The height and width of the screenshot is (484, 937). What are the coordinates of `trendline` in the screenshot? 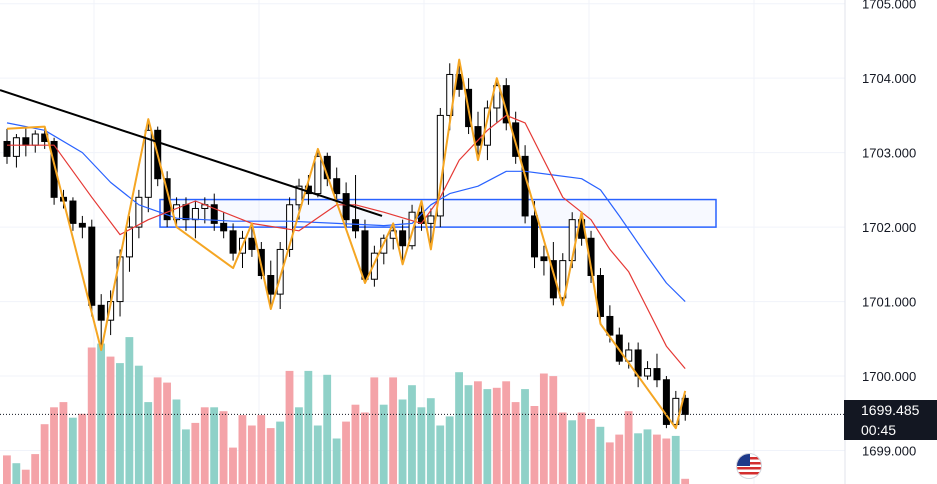 It's located at (191, 153).